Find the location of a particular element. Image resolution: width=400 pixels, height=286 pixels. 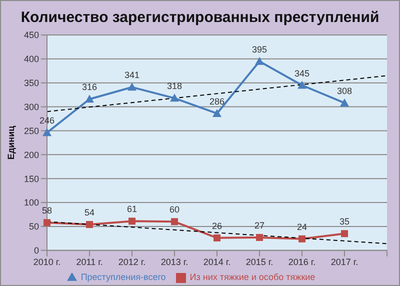

y-tick-label: 150 is located at coordinates (31, 179).